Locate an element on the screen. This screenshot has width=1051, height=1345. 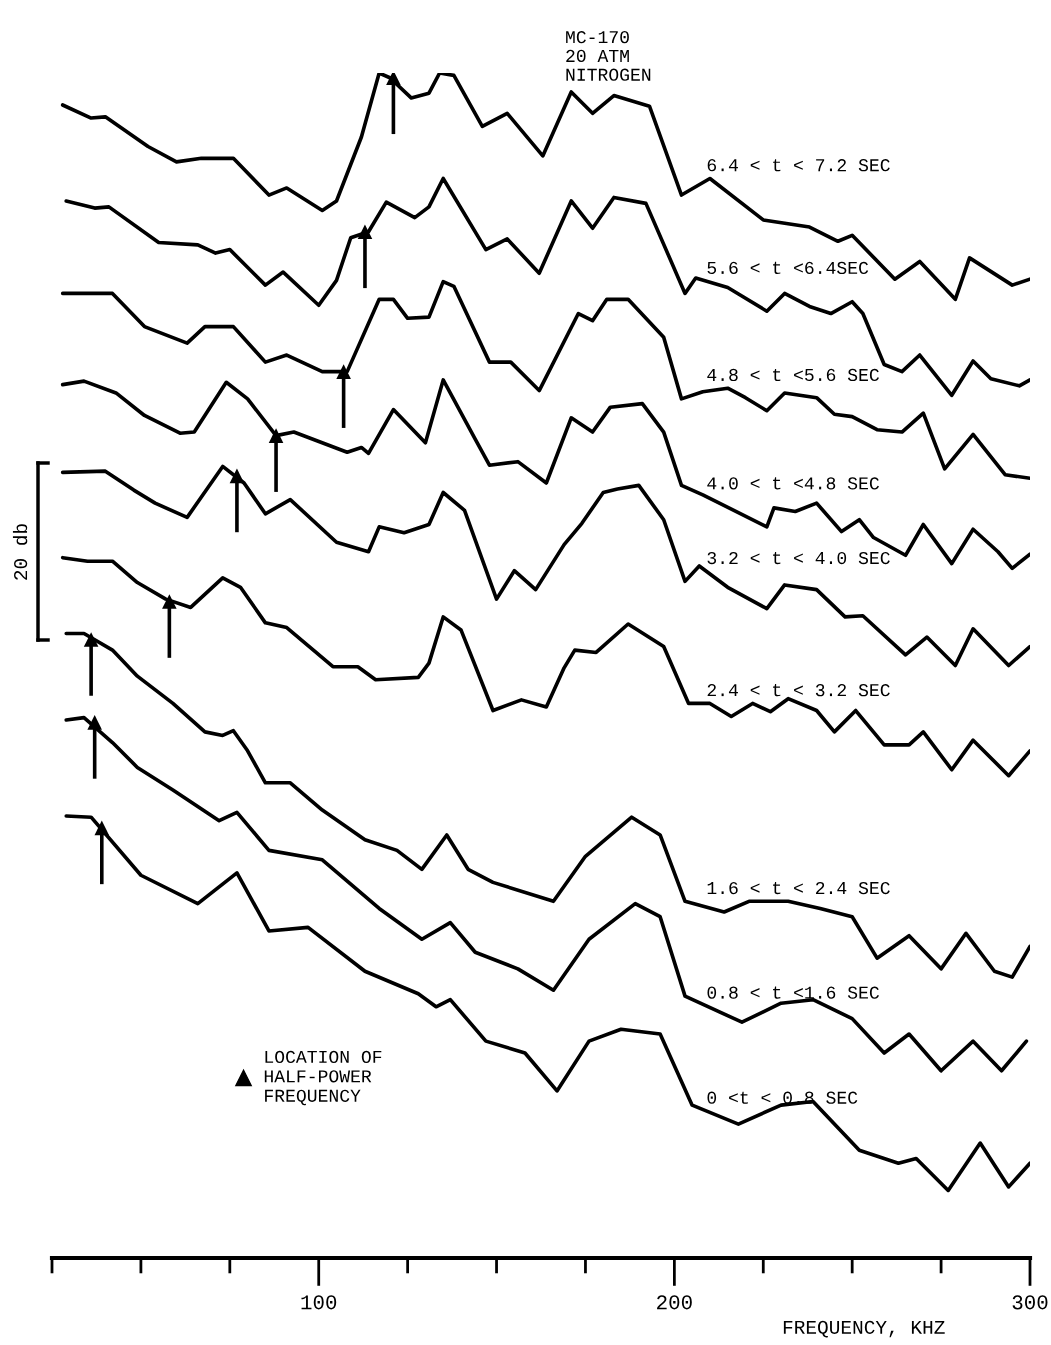
legend-label: LOCATION OF HALF-POWER FREQUENCY is located at coordinates (323, 1078).